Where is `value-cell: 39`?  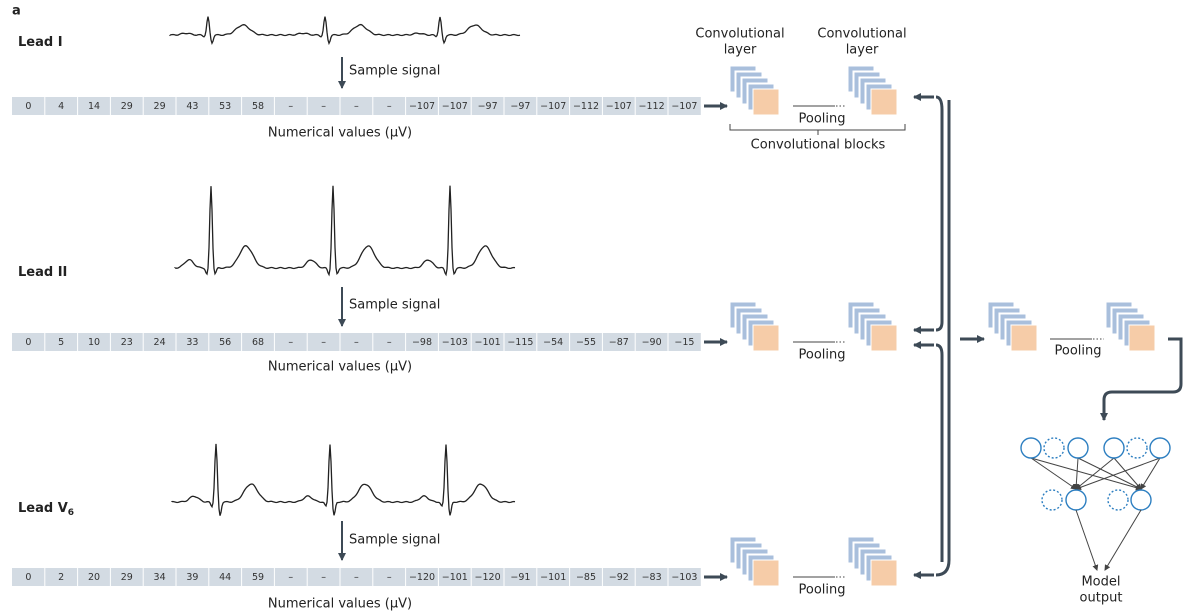
value-cell: 39 is located at coordinates (192, 577).